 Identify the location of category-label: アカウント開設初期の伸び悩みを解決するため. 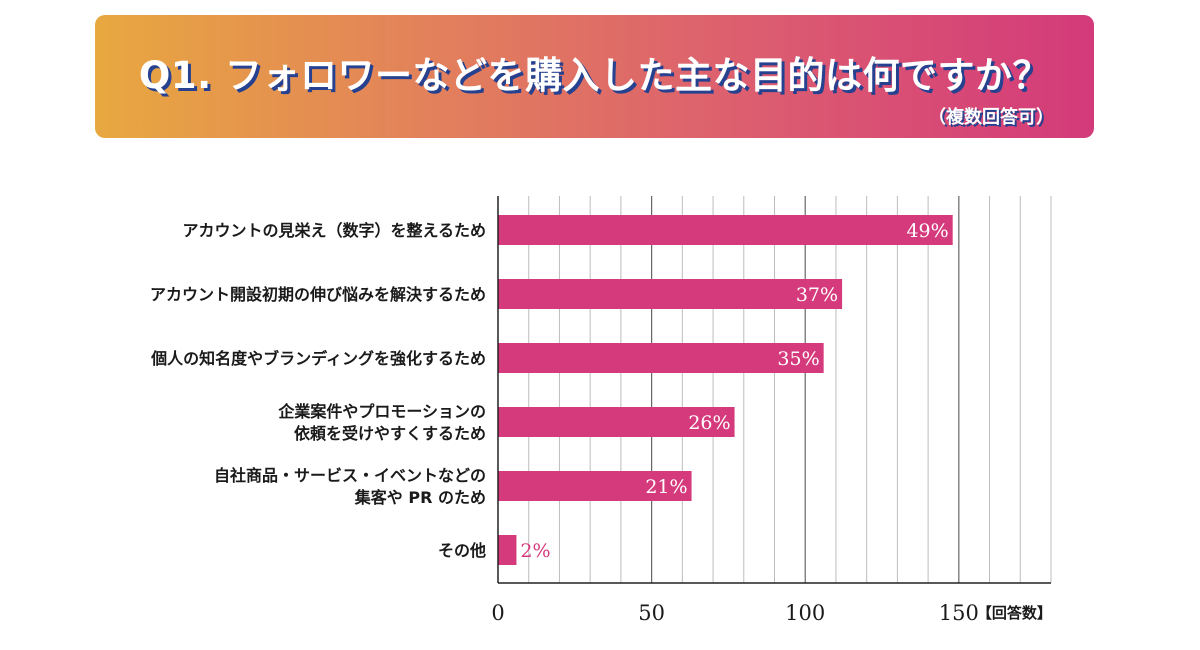
(318, 294).